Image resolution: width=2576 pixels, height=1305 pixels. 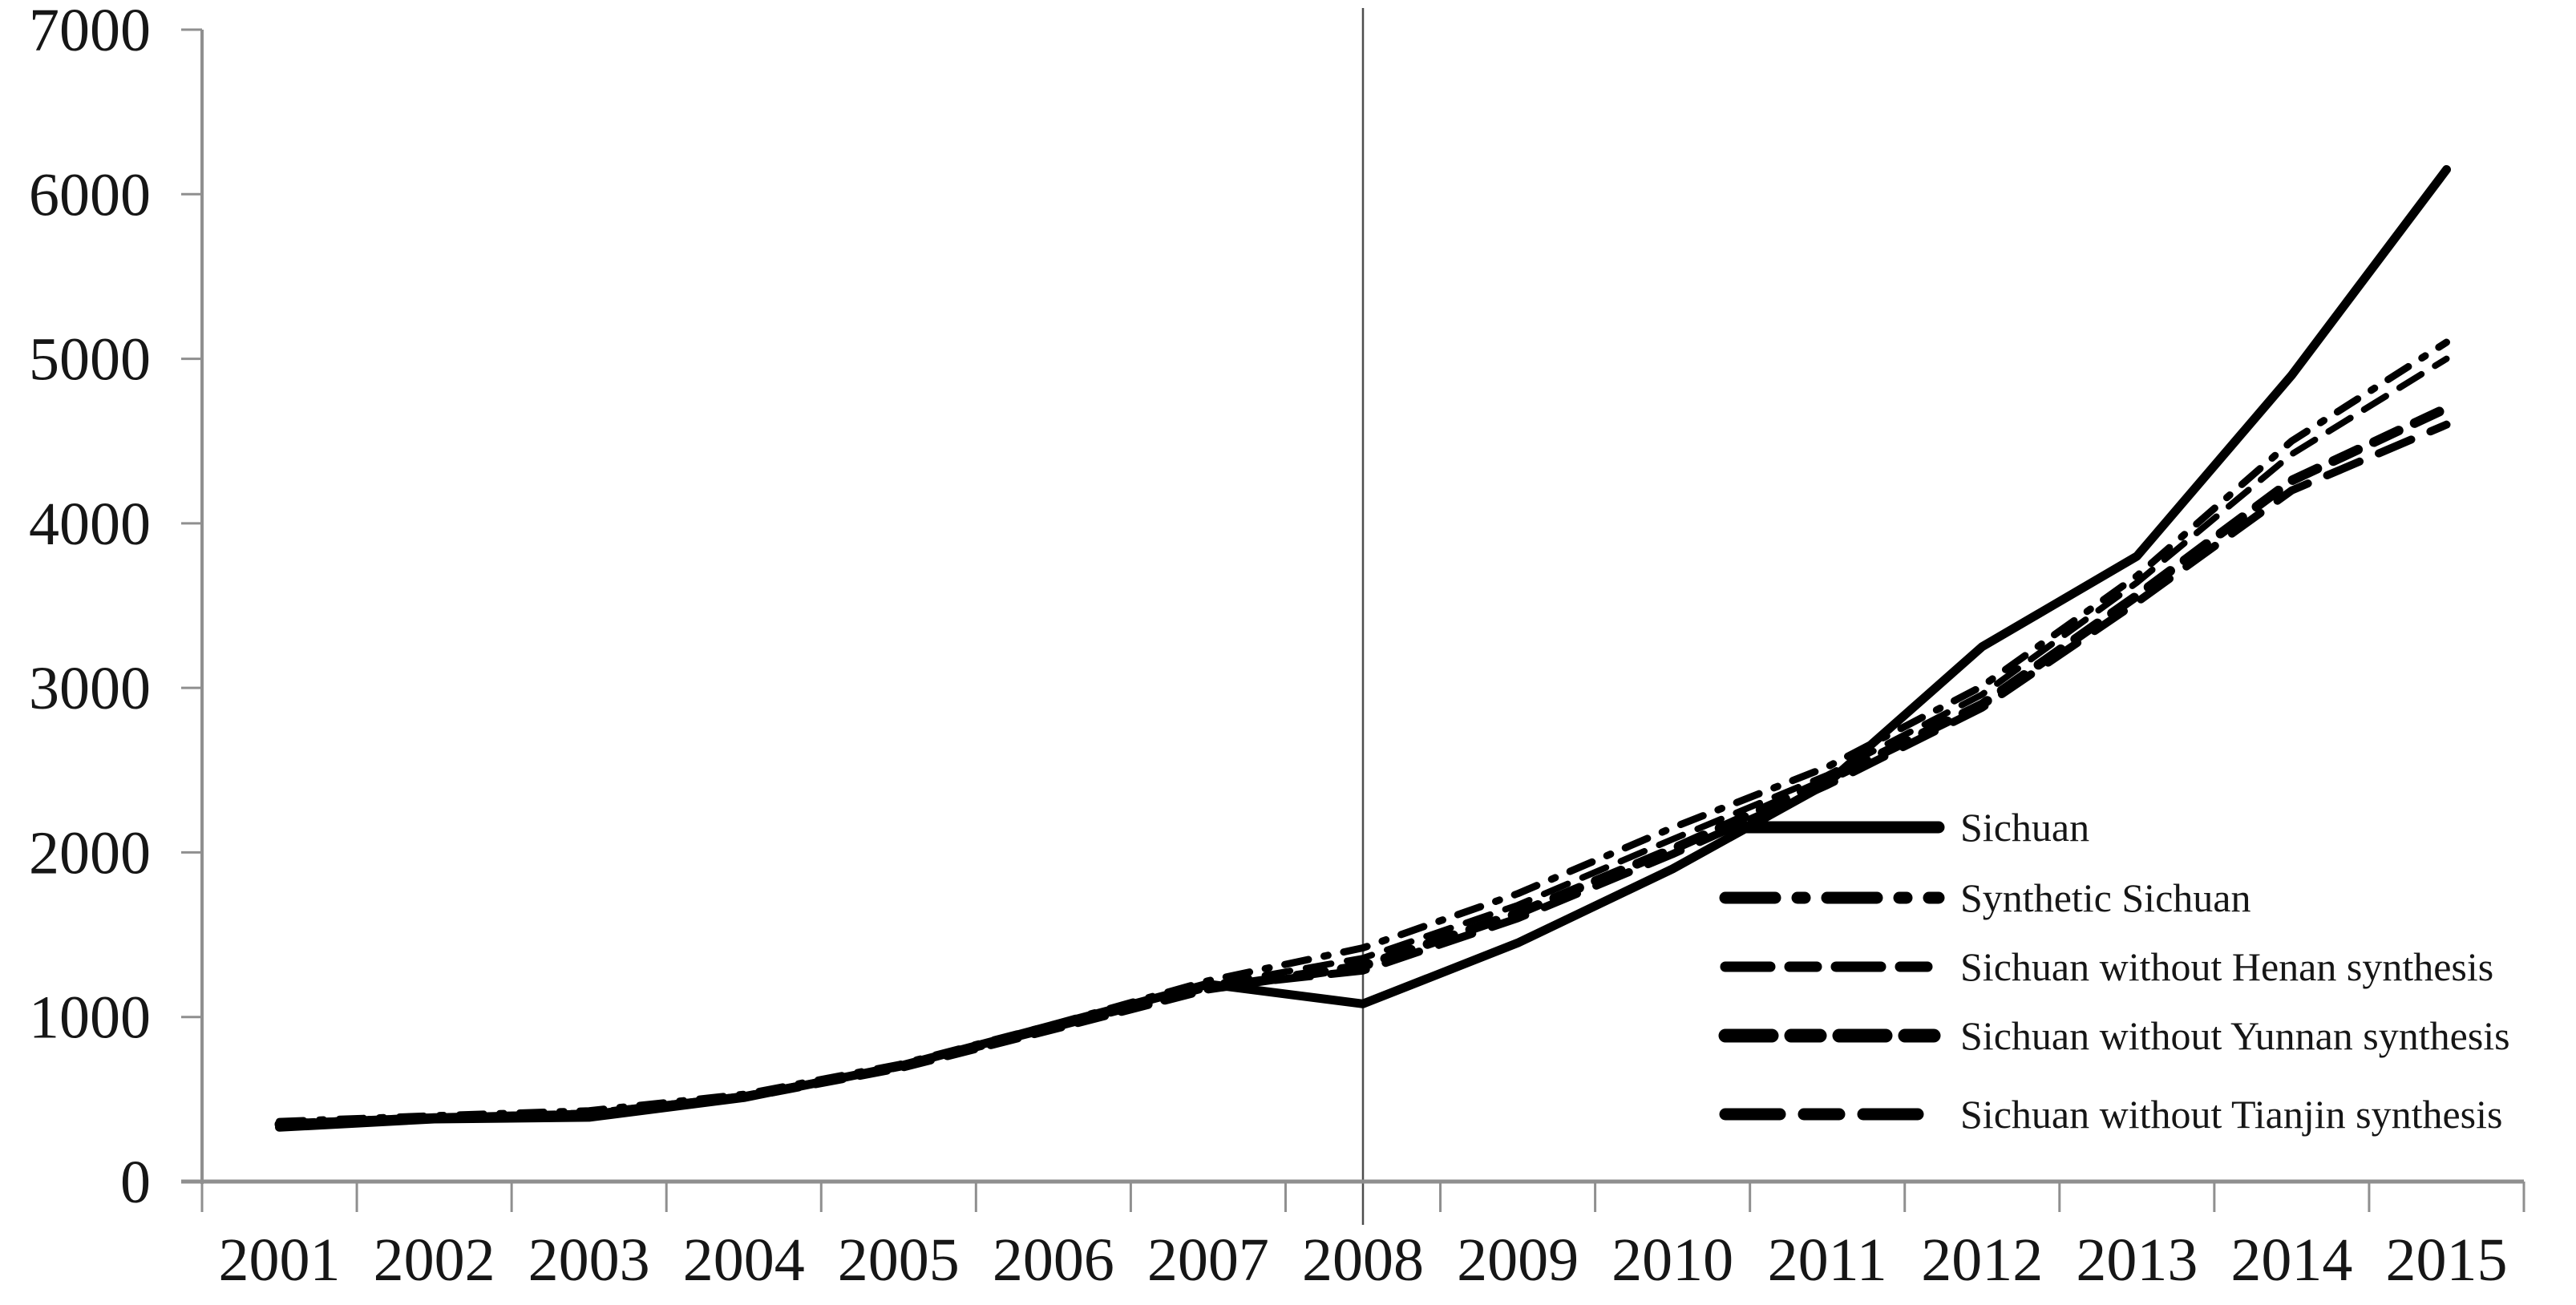 What do you see at coordinates (90, 524) in the screenshot?
I see `y-tick-label-4000: 4000` at bounding box center [90, 524].